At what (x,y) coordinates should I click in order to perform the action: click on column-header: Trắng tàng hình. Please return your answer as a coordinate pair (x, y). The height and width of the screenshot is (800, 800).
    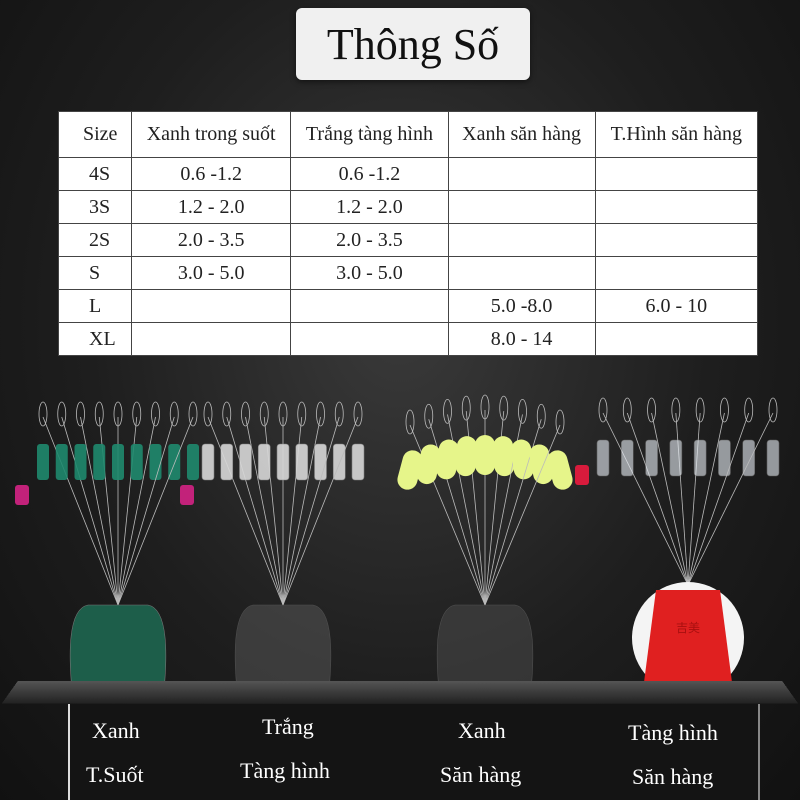
    Looking at the image, I should click on (369, 134).